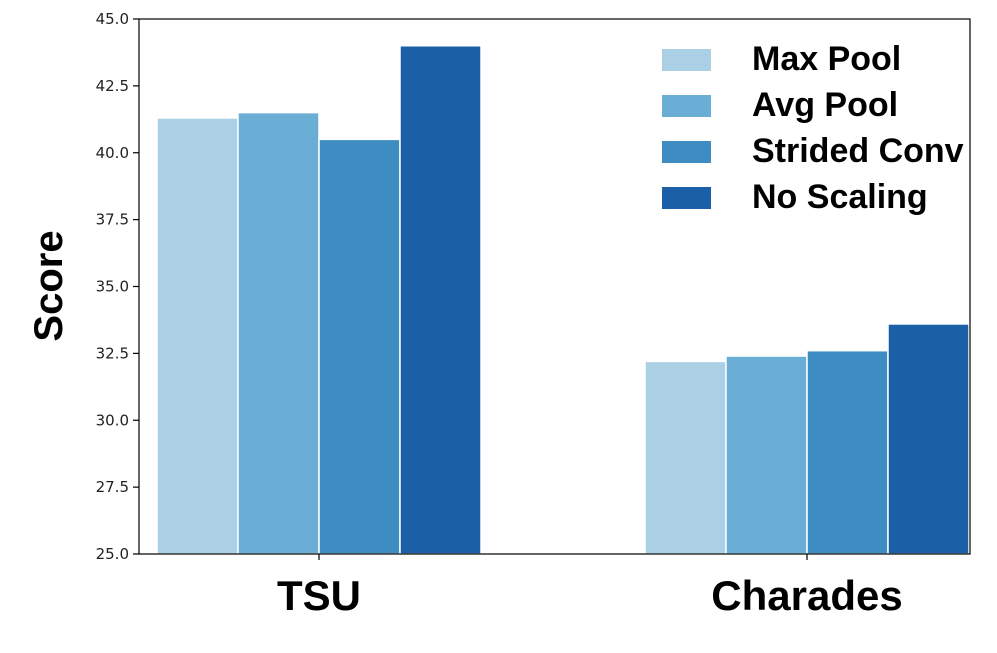 The width and height of the screenshot is (997, 653). What do you see at coordinates (112, 153) in the screenshot?
I see `y-tick-label: 40.0` at bounding box center [112, 153].